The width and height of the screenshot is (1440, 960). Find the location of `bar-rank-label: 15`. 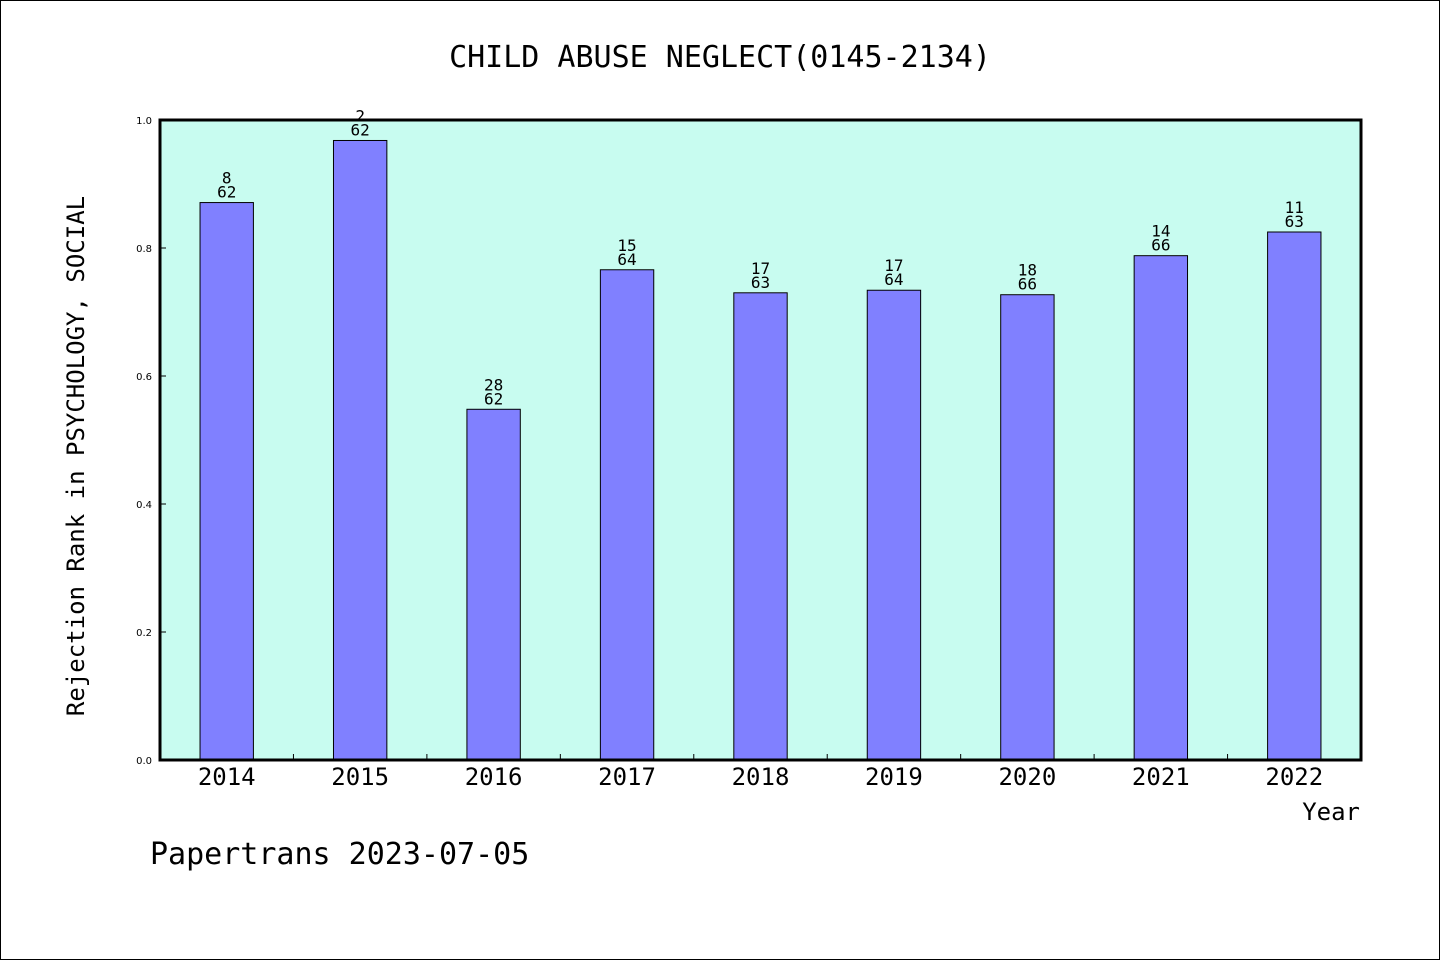

bar-rank-label: 15 is located at coordinates (626, 245).